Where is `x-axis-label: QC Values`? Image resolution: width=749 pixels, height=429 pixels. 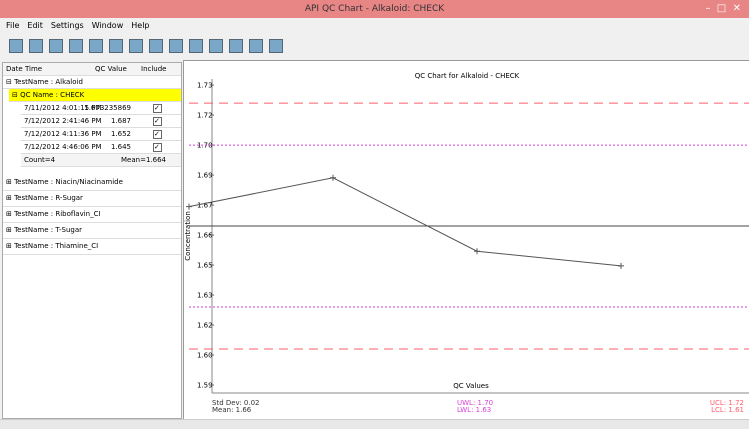
x-axis-label: QC Values is located at coordinates (471, 386).